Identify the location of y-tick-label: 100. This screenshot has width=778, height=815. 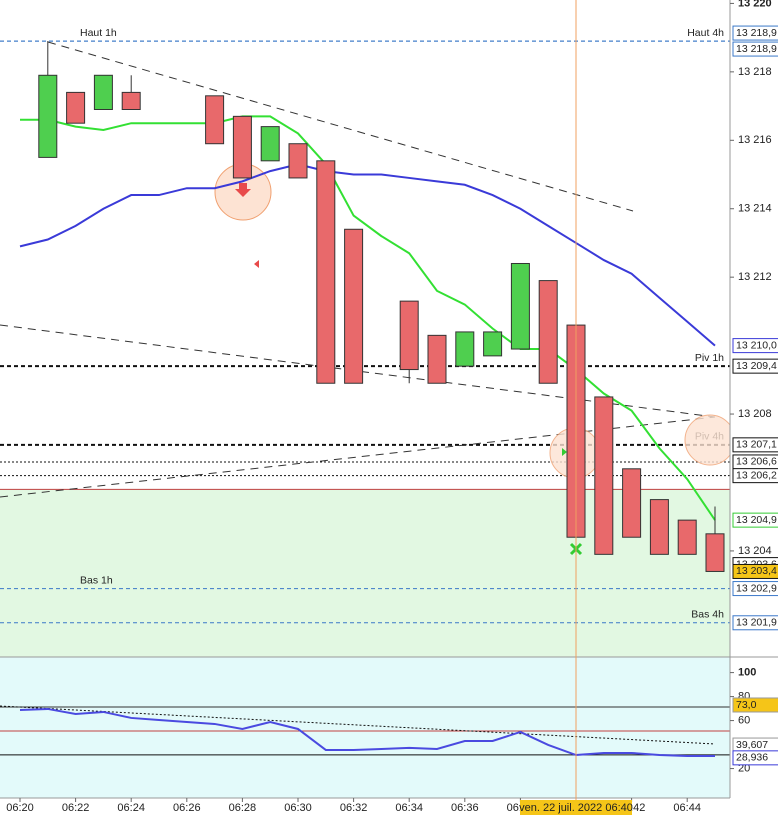
(747, 673).